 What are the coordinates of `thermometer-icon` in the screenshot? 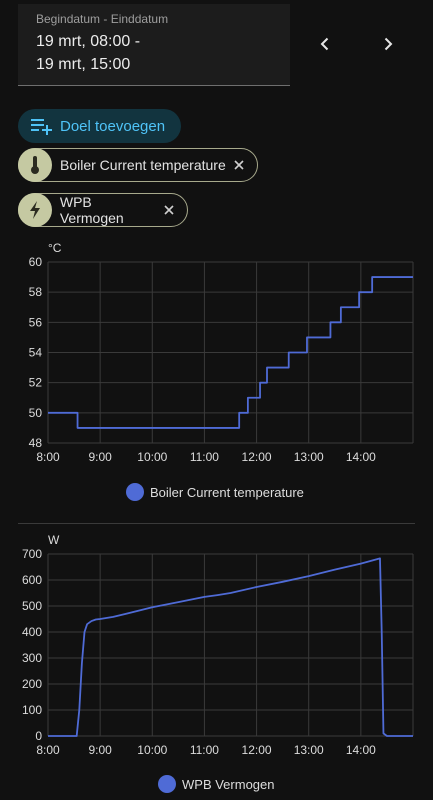 It's located at (35, 165).